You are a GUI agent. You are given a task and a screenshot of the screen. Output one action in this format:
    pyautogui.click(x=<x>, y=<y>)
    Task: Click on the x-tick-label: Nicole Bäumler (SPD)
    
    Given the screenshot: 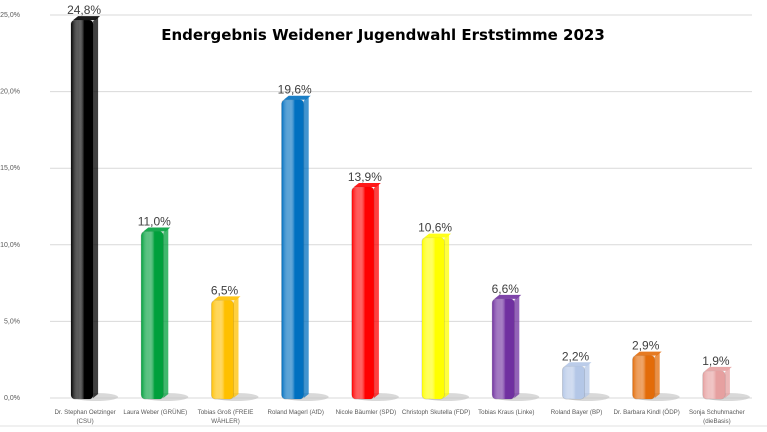 What is the action you would take?
    pyautogui.click(x=366, y=412)
    